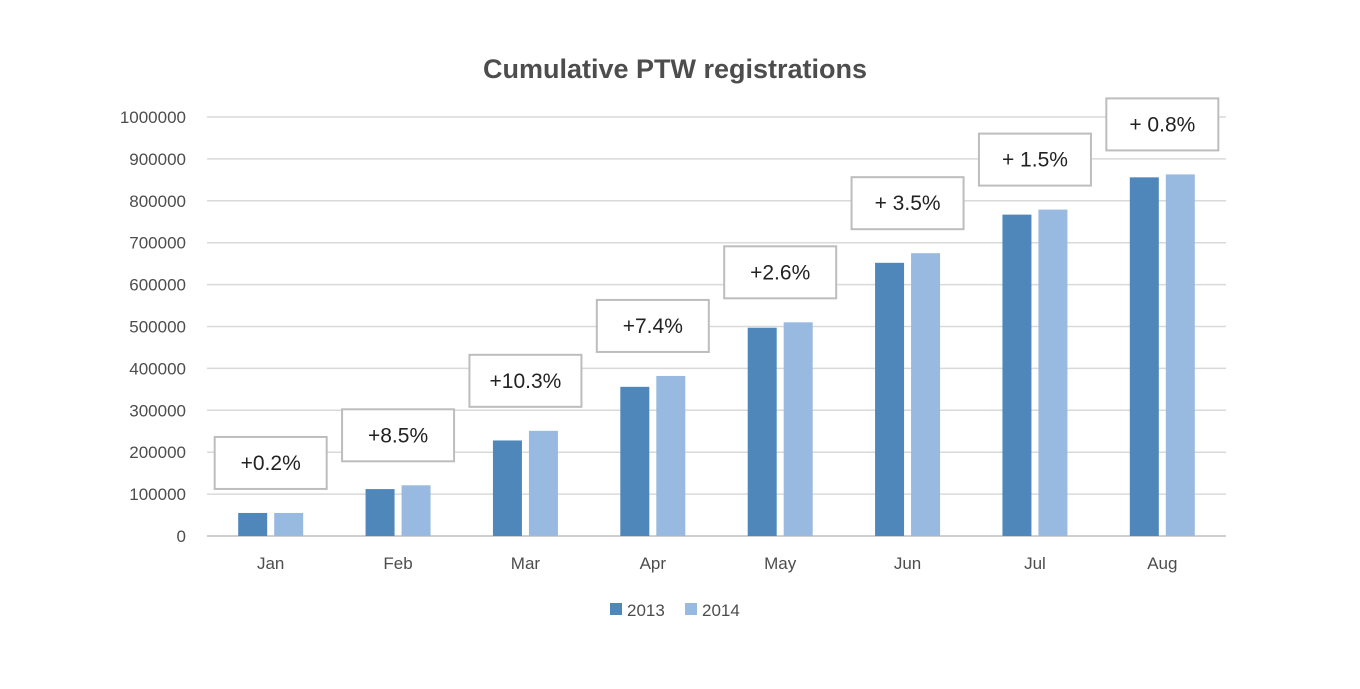 This screenshot has width=1360, height=689. I want to click on annotation-label: + 0.8%, so click(1162, 124).